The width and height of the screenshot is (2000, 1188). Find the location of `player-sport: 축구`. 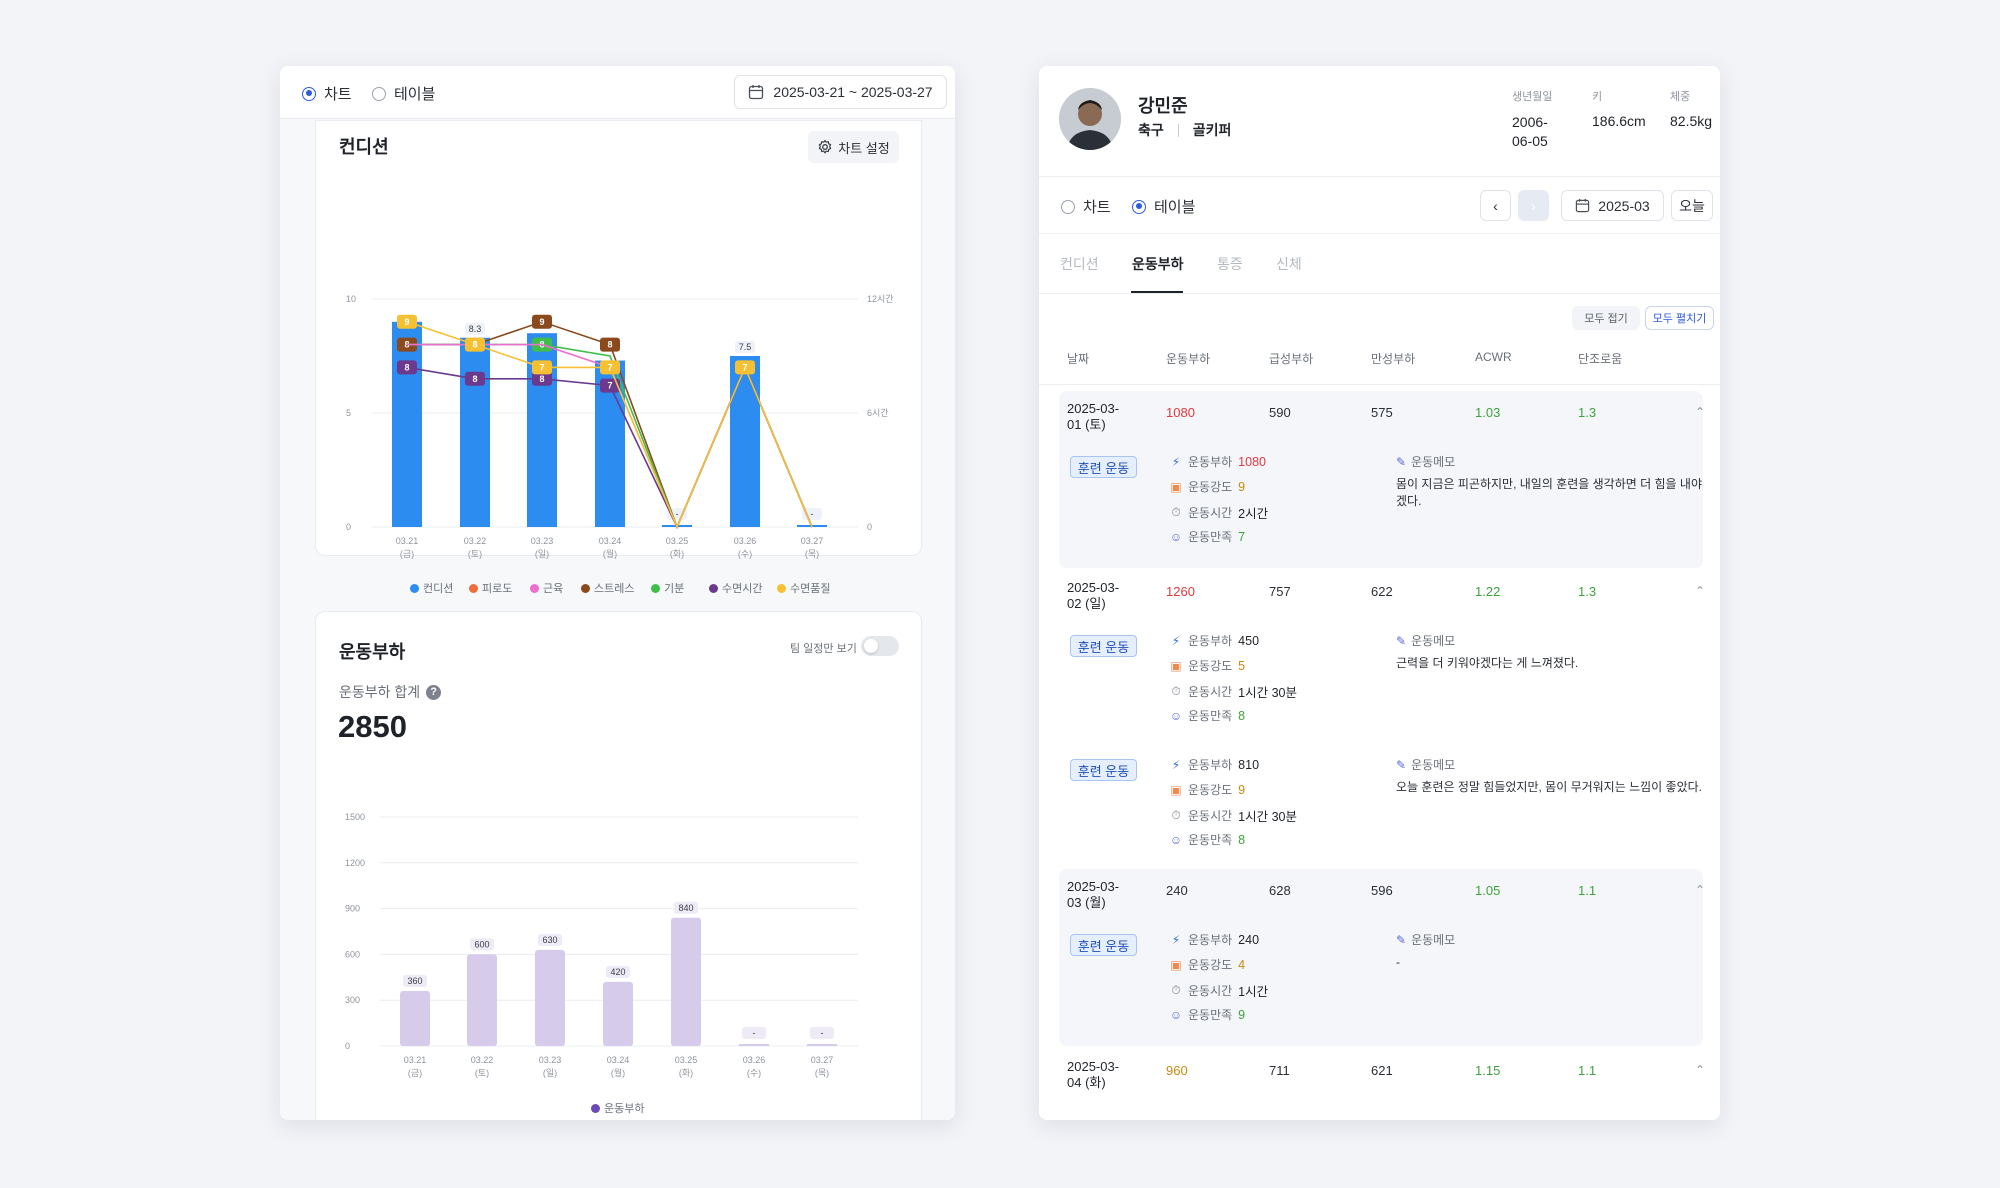

player-sport: 축구 is located at coordinates (1151, 130).